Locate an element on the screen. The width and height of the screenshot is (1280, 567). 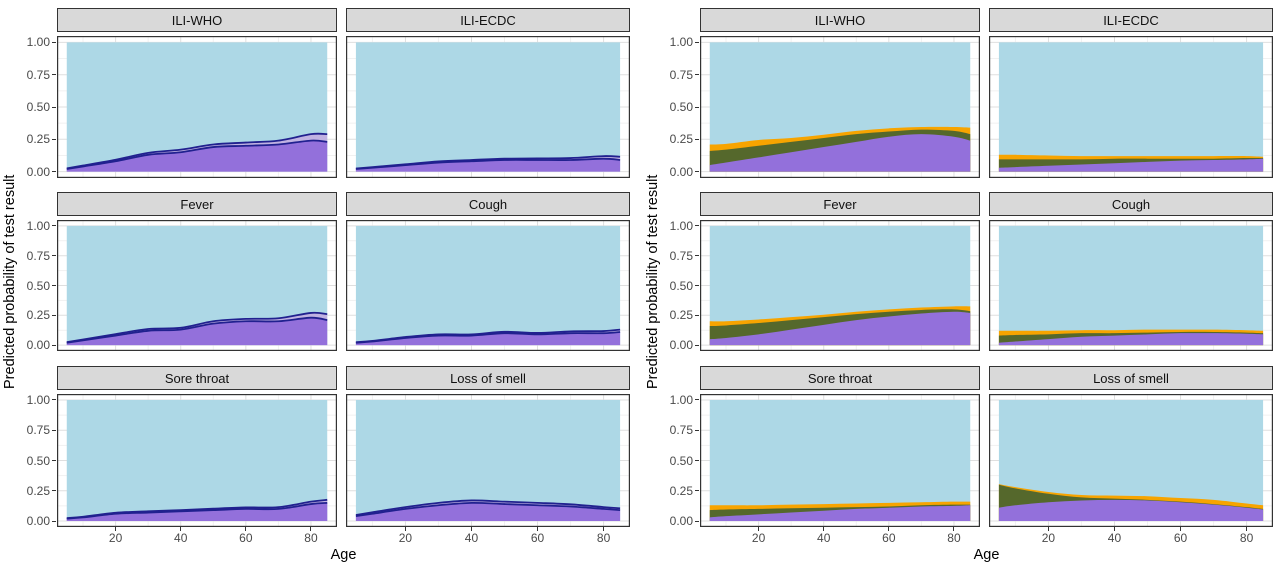
facet-title: ILI-WHO is located at coordinates (840, 20).